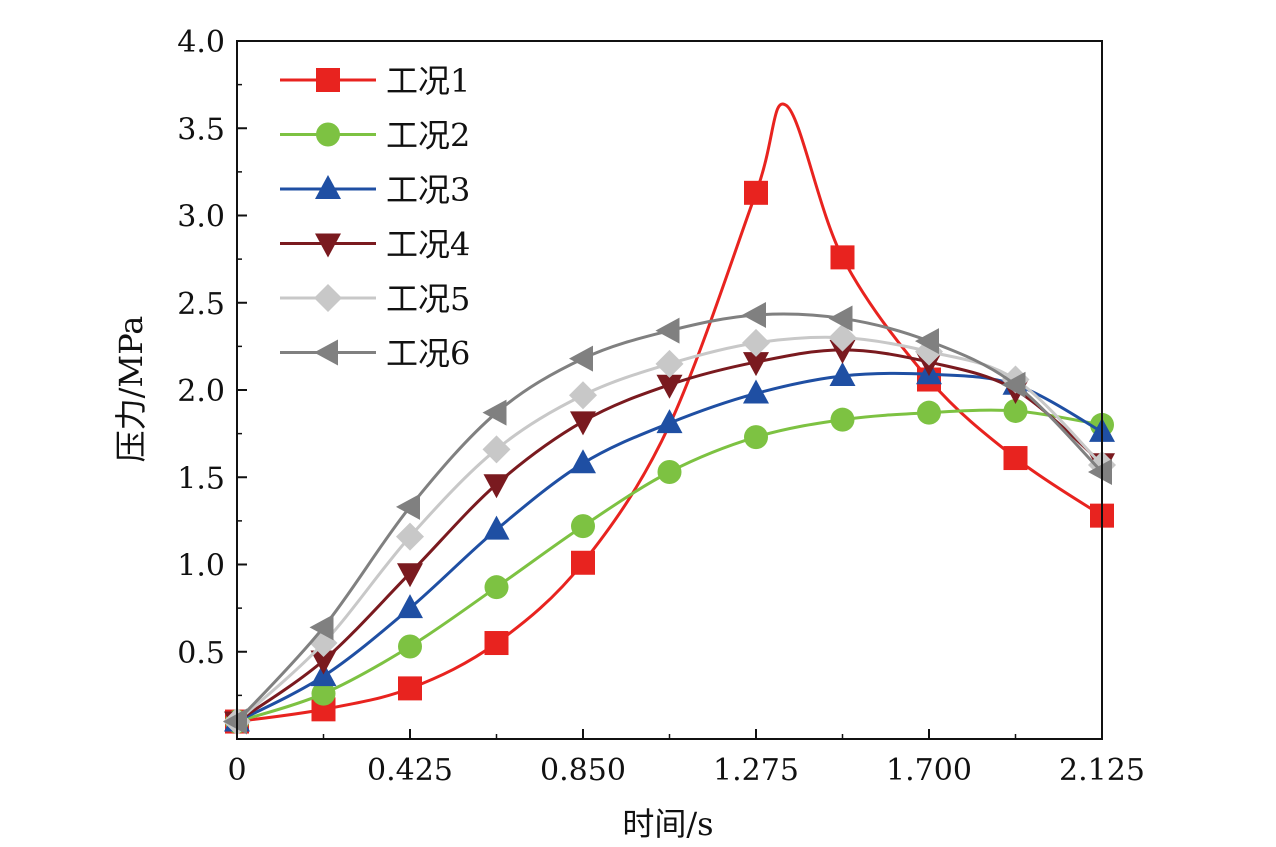 Image resolution: width=1276 pixels, height=847 pixels. What do you see at coordinates (428, 81) in the screenshot?
I see `legend-label: 工况1` at bounding box center [428, 81].